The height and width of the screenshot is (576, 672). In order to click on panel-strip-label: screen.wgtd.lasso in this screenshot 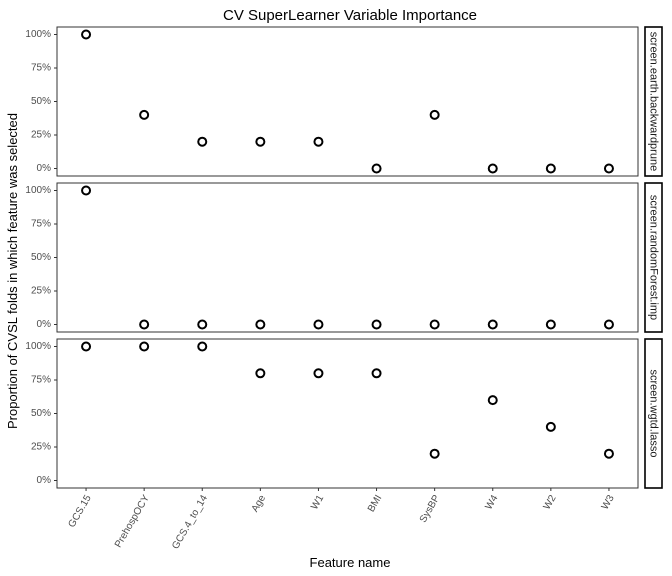, I will do `click(654, 413)`.